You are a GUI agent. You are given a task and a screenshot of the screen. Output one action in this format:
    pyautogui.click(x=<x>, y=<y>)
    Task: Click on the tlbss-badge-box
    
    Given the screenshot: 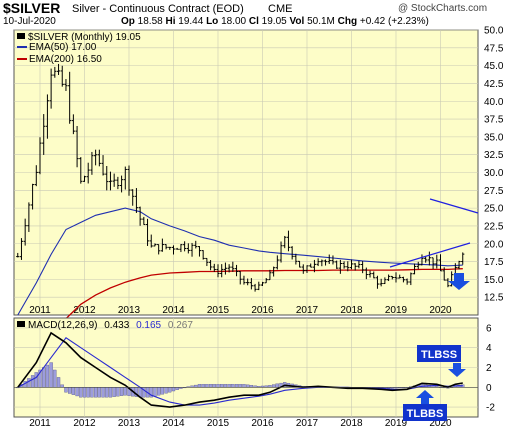 What is the action you would take?
    pyautogui.click(x=439, y=353)
    